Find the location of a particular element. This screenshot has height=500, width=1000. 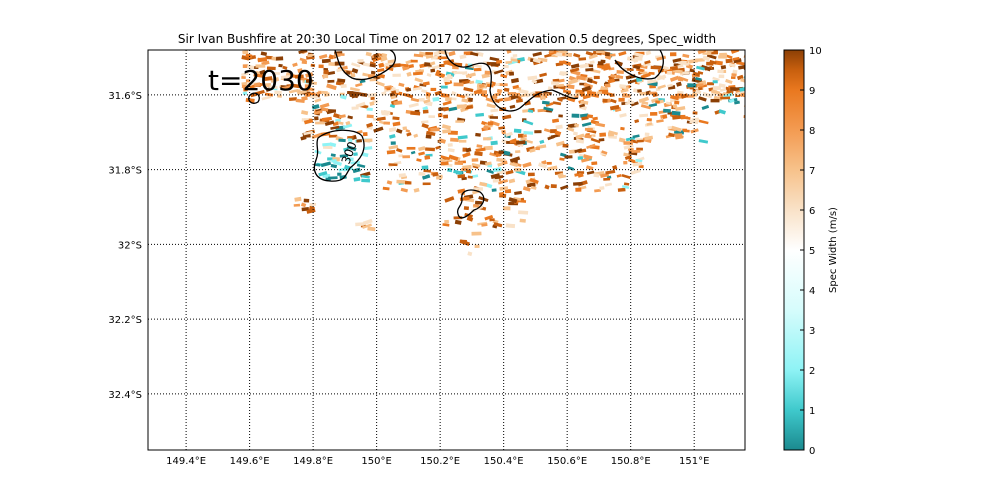

y-tick-label: 32°S is located at coordinates (130, 245).